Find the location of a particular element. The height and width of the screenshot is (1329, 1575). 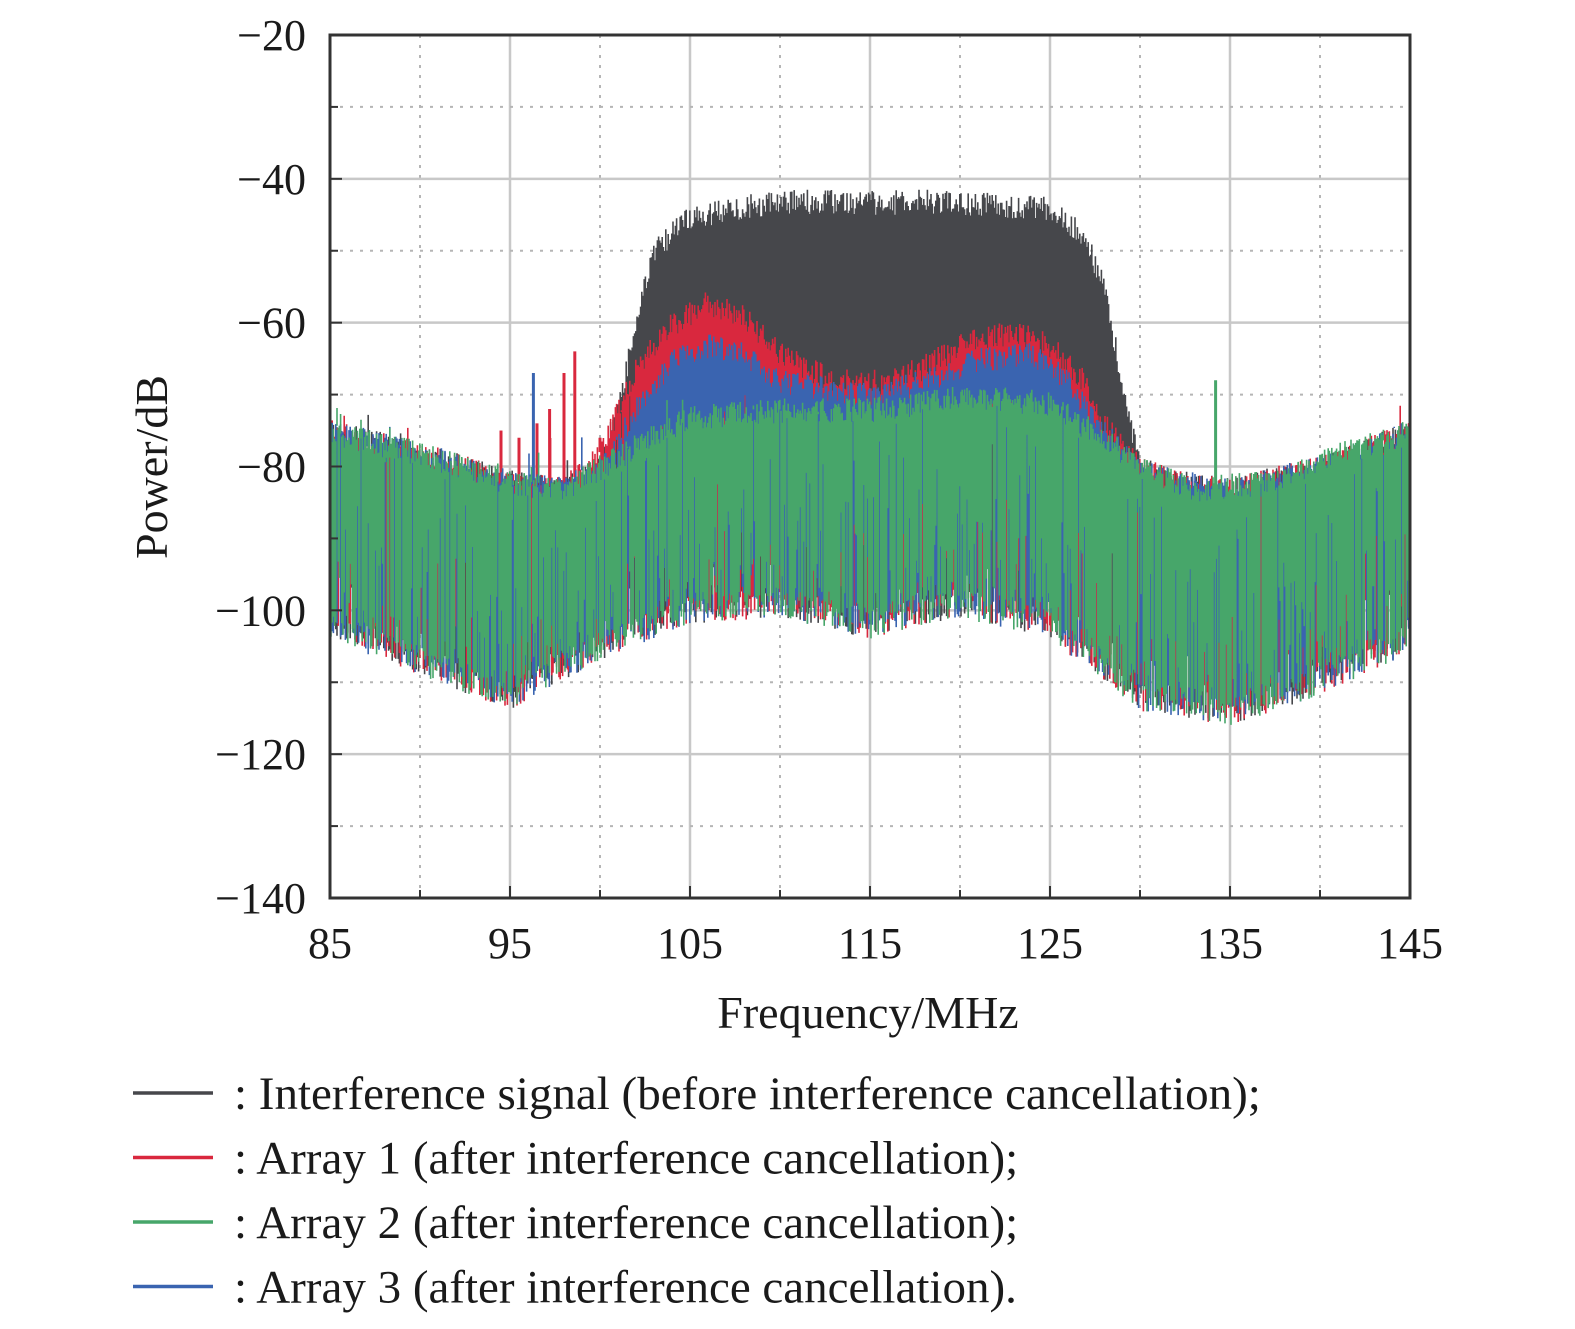

y-tick-label: −40 is located at coordinates (271, 179).